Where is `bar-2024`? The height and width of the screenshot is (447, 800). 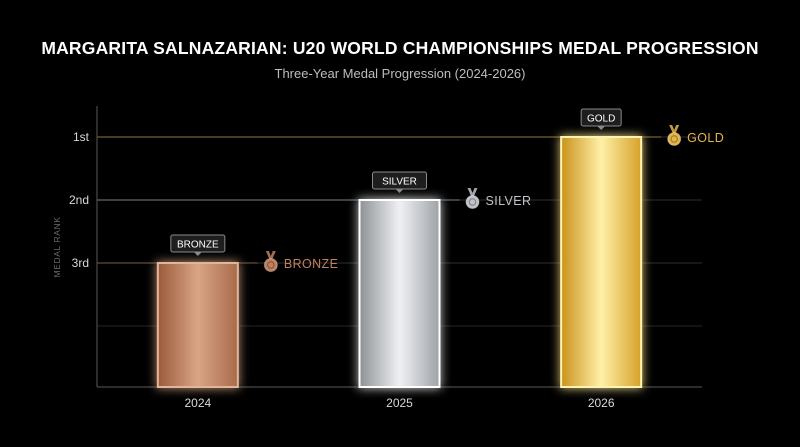
bar-2024 is located at coordinates (197, 325).